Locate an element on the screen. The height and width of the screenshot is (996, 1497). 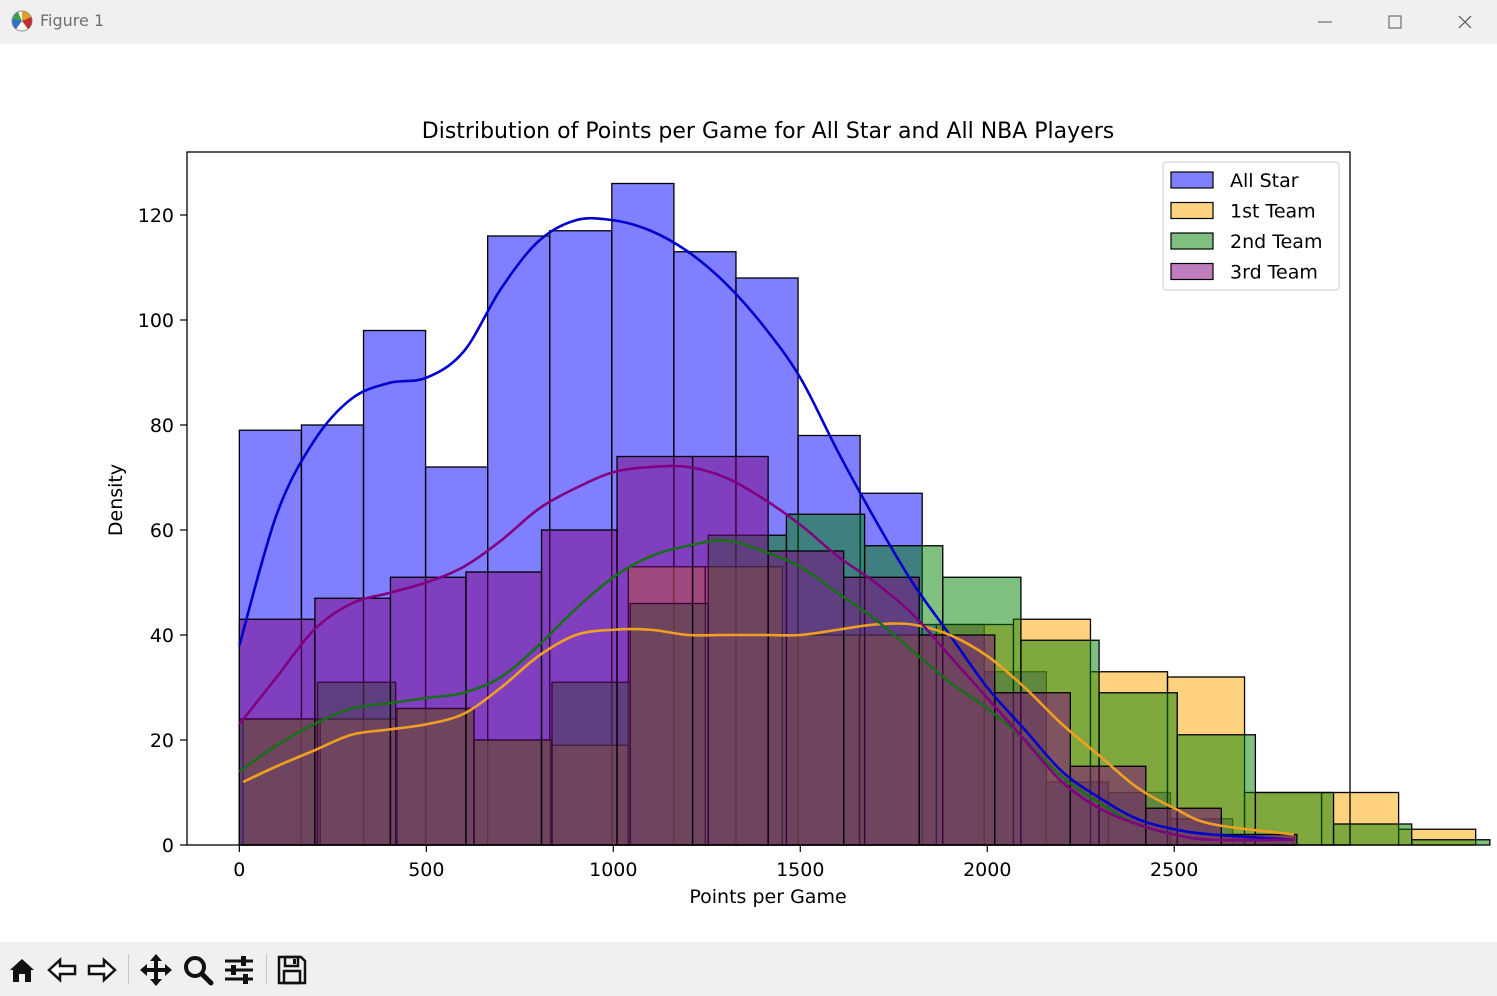
y-tick-label: 20 is located at coordinates (162, 741).